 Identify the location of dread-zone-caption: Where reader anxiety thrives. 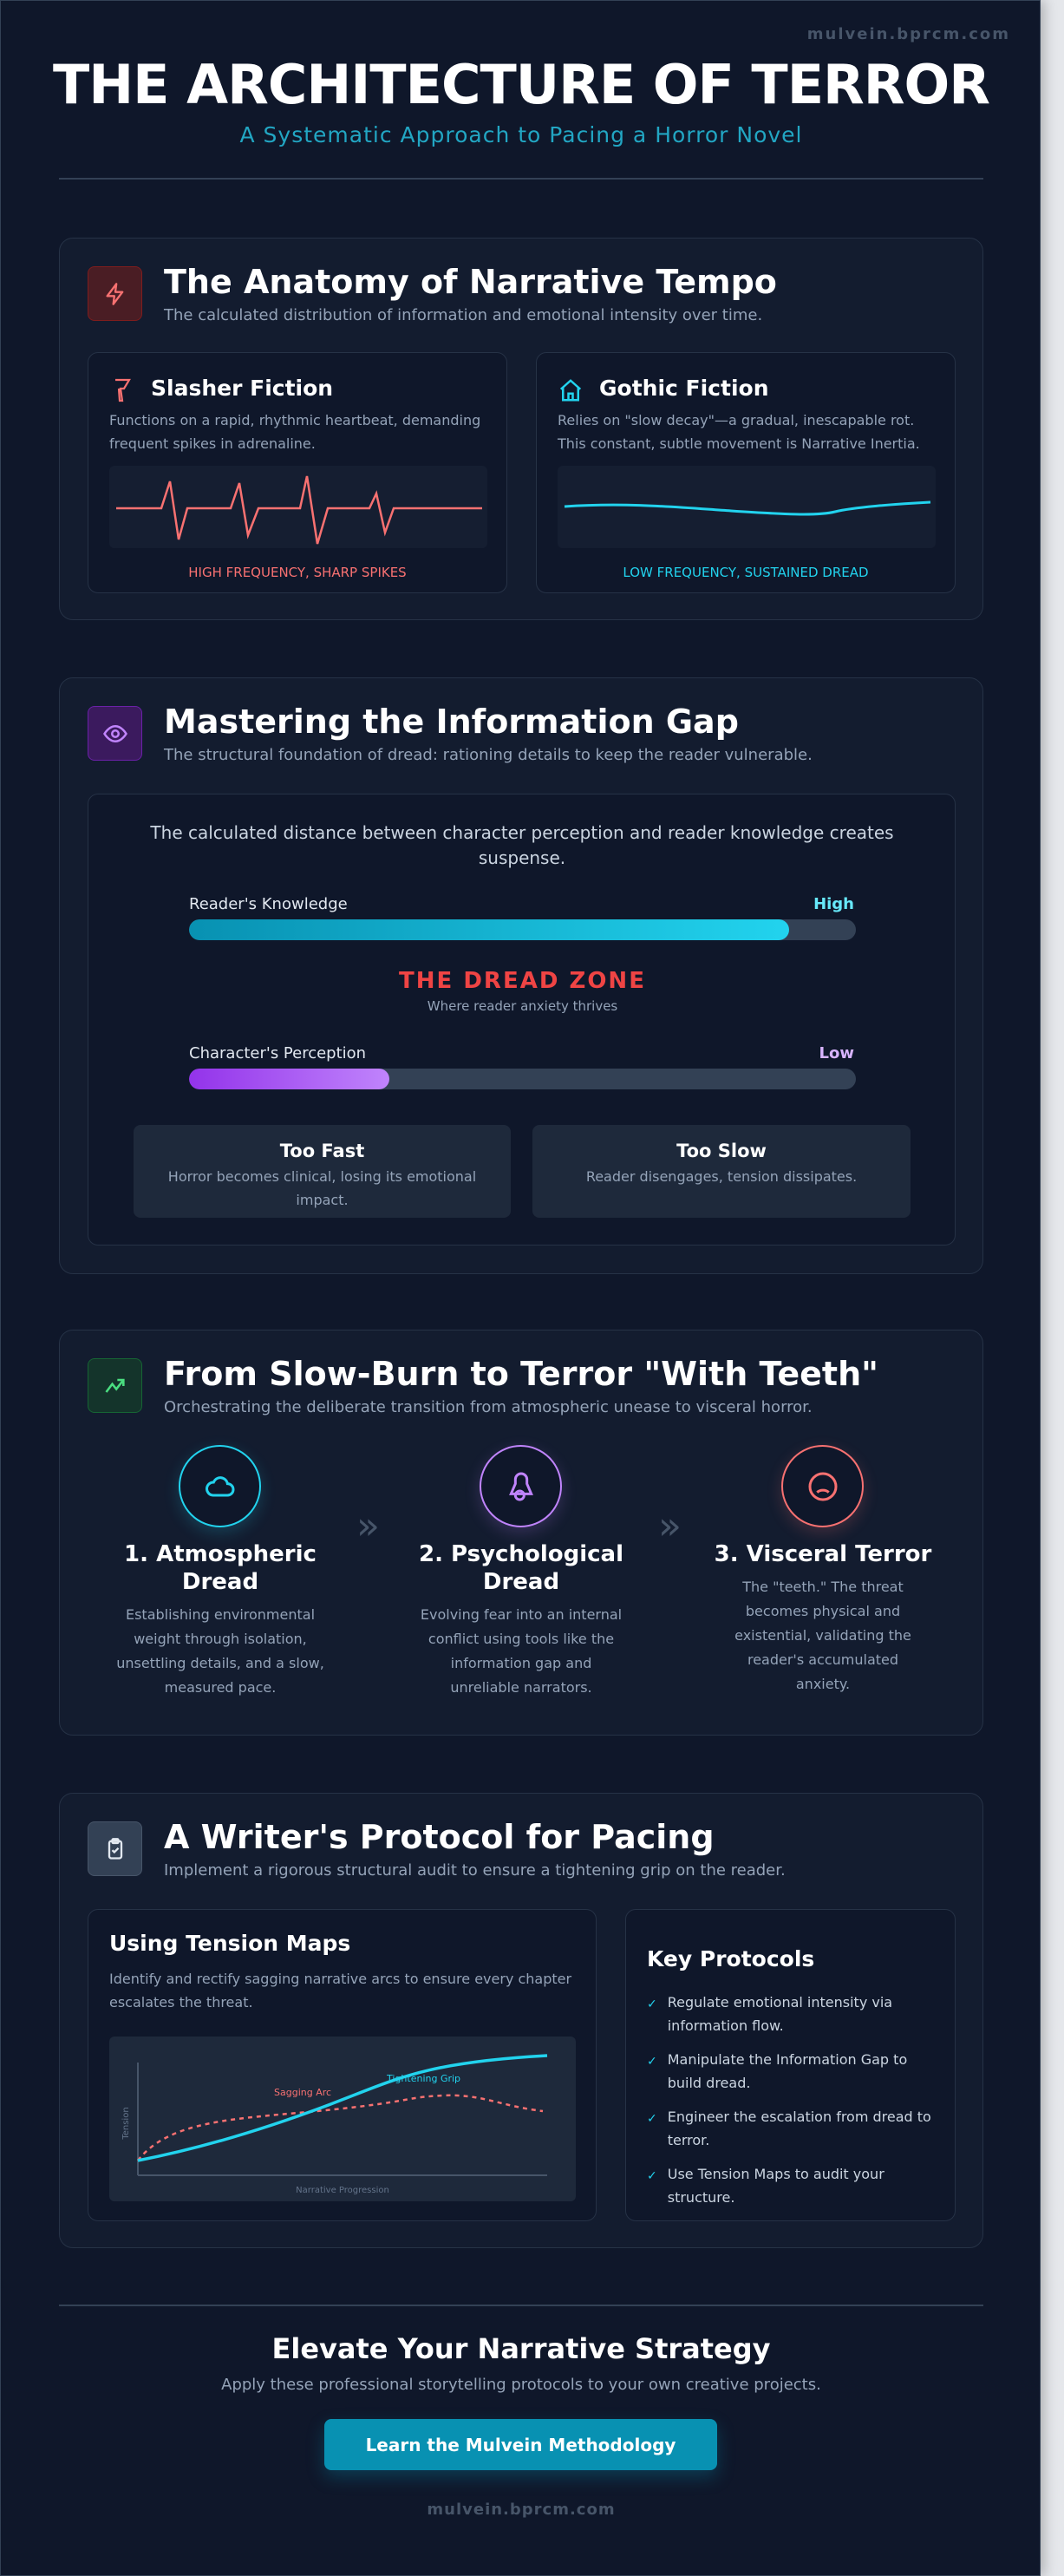
(522, 1006).